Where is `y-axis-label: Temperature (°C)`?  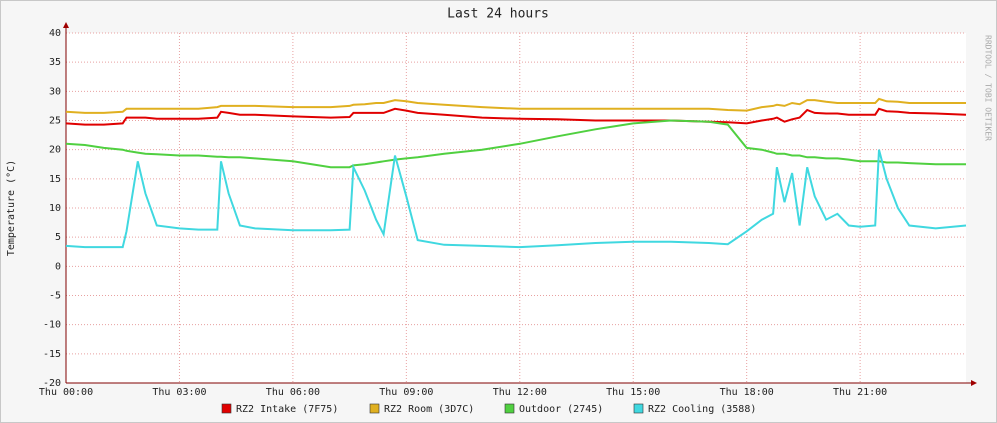 y-axis-label: Temperature (°C) is located at coordinates (11, 208).